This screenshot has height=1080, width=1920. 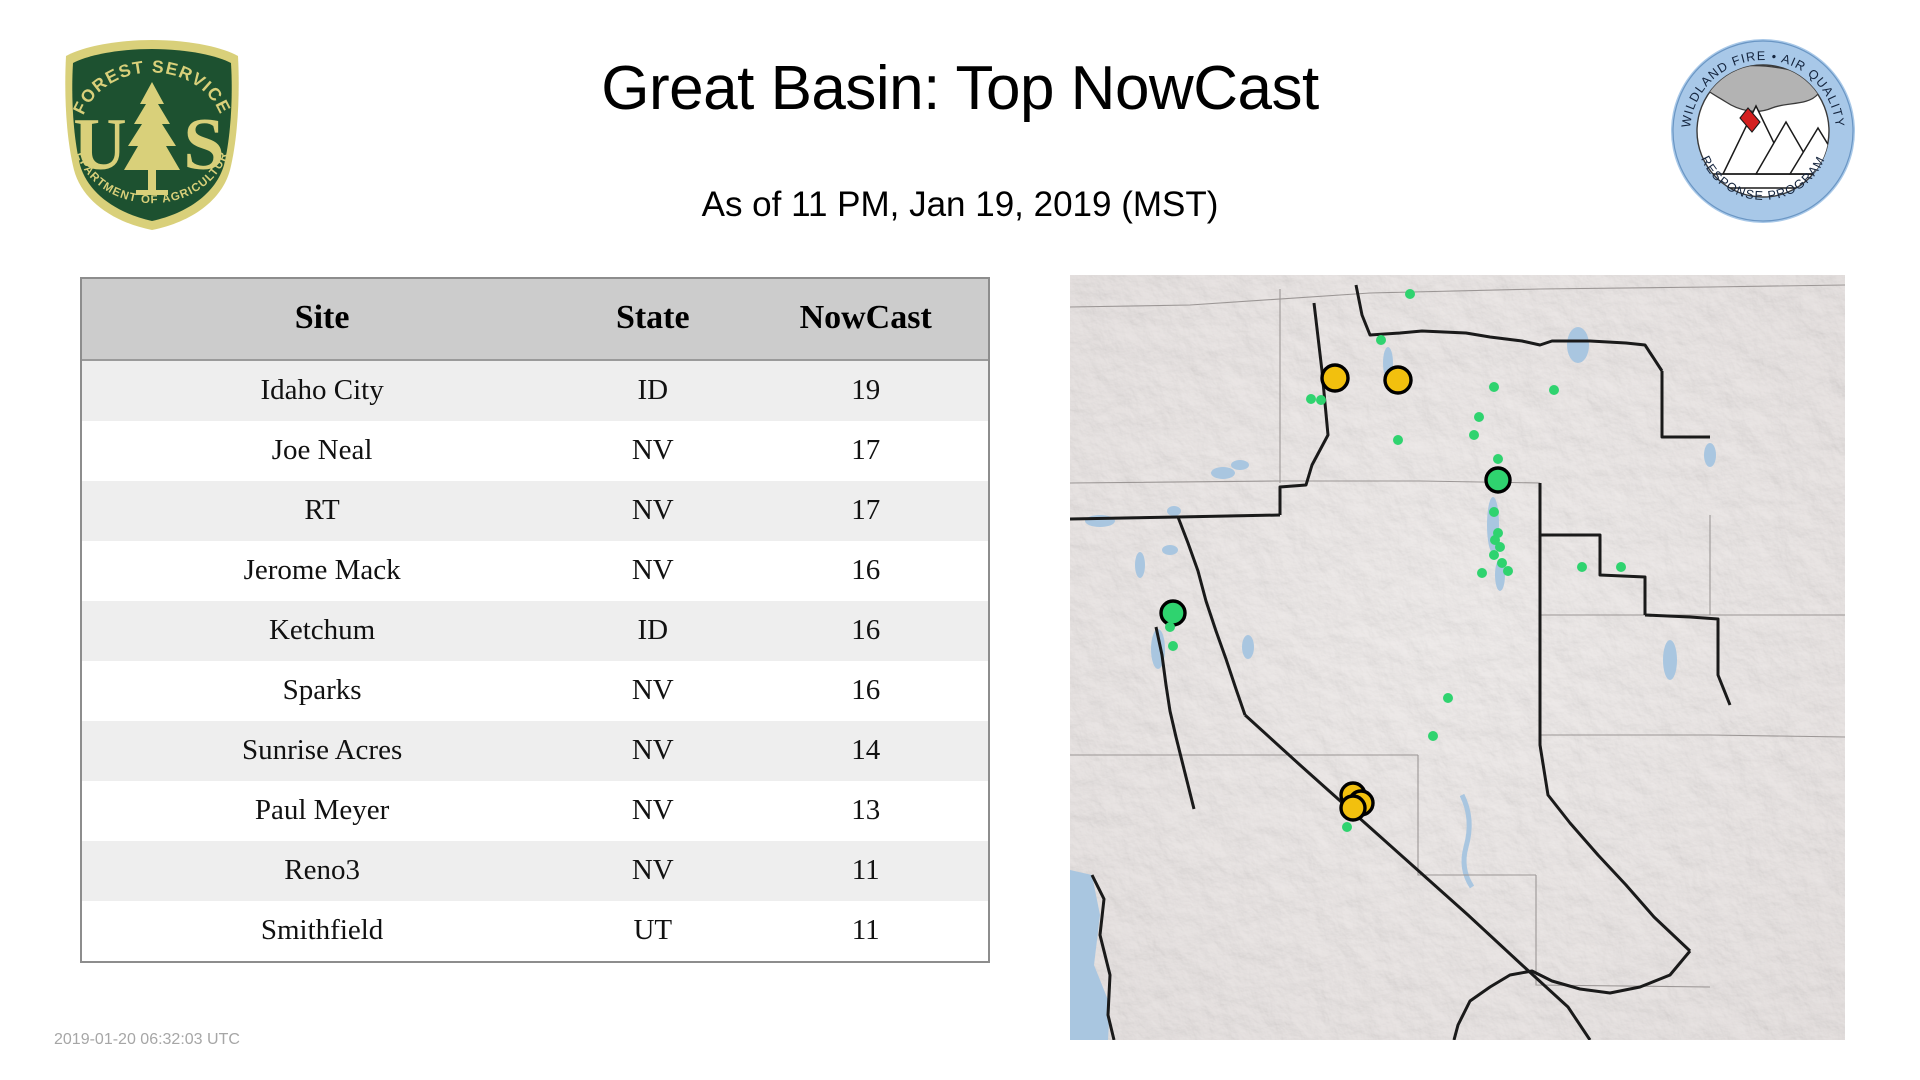 I want to click on table-header-row: Site State NowCast, so click(x=535, y=320).